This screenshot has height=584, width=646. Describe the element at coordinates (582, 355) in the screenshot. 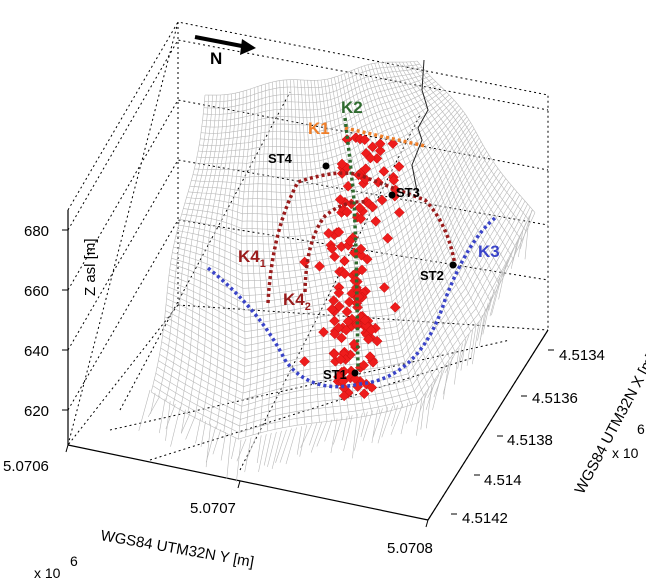

I see `x-tick-4.5134: 4.5134` at that location.